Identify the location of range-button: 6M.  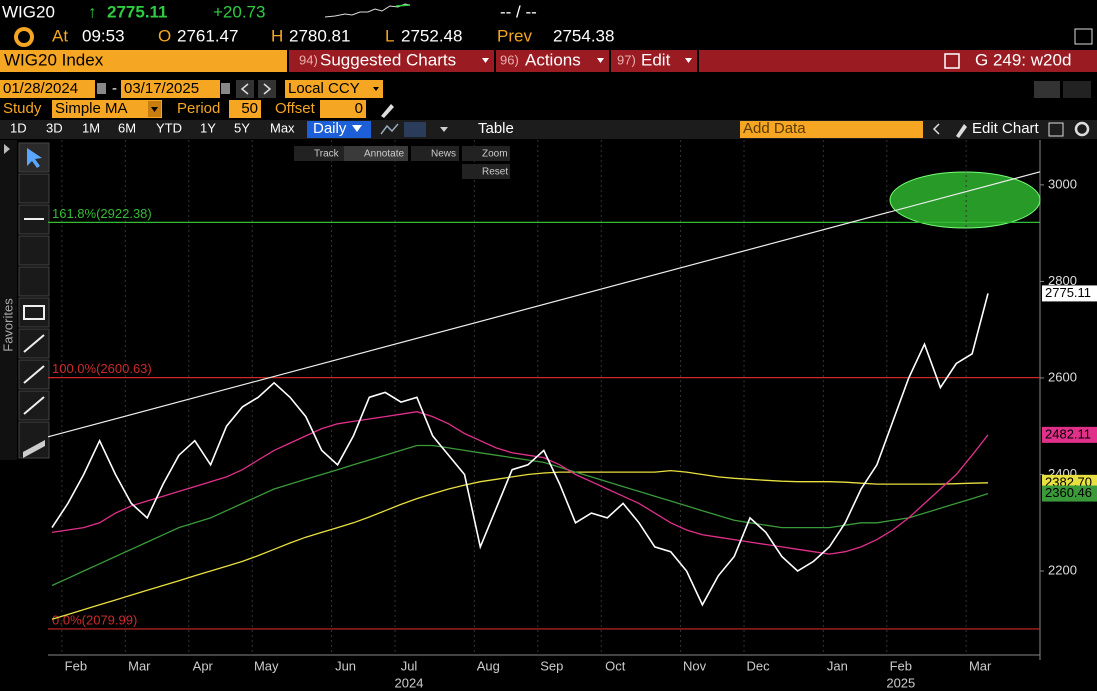
(127, 127).